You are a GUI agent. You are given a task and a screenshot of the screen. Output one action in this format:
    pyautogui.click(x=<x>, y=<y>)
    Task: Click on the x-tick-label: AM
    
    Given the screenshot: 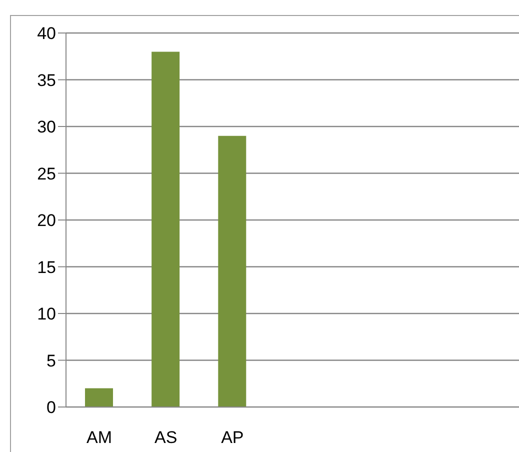 What is the action you would take?
    pyautogui.click(x=99, y=438)
    